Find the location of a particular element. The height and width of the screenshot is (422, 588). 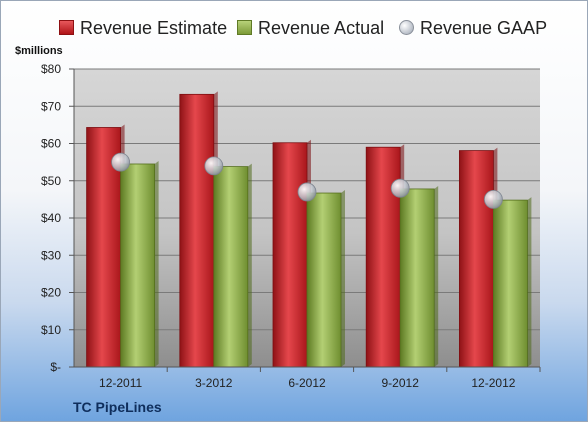

legend-label-estimate: Revenue Estimate is located at coordinates (154, 28).